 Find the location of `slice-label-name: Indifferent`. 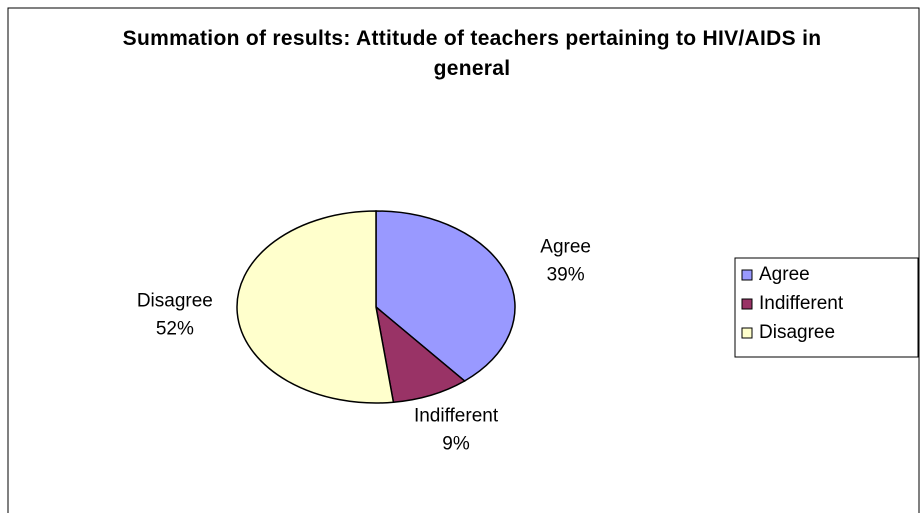

slice-label-name: Indifferent is located at coordinates (456, 415).